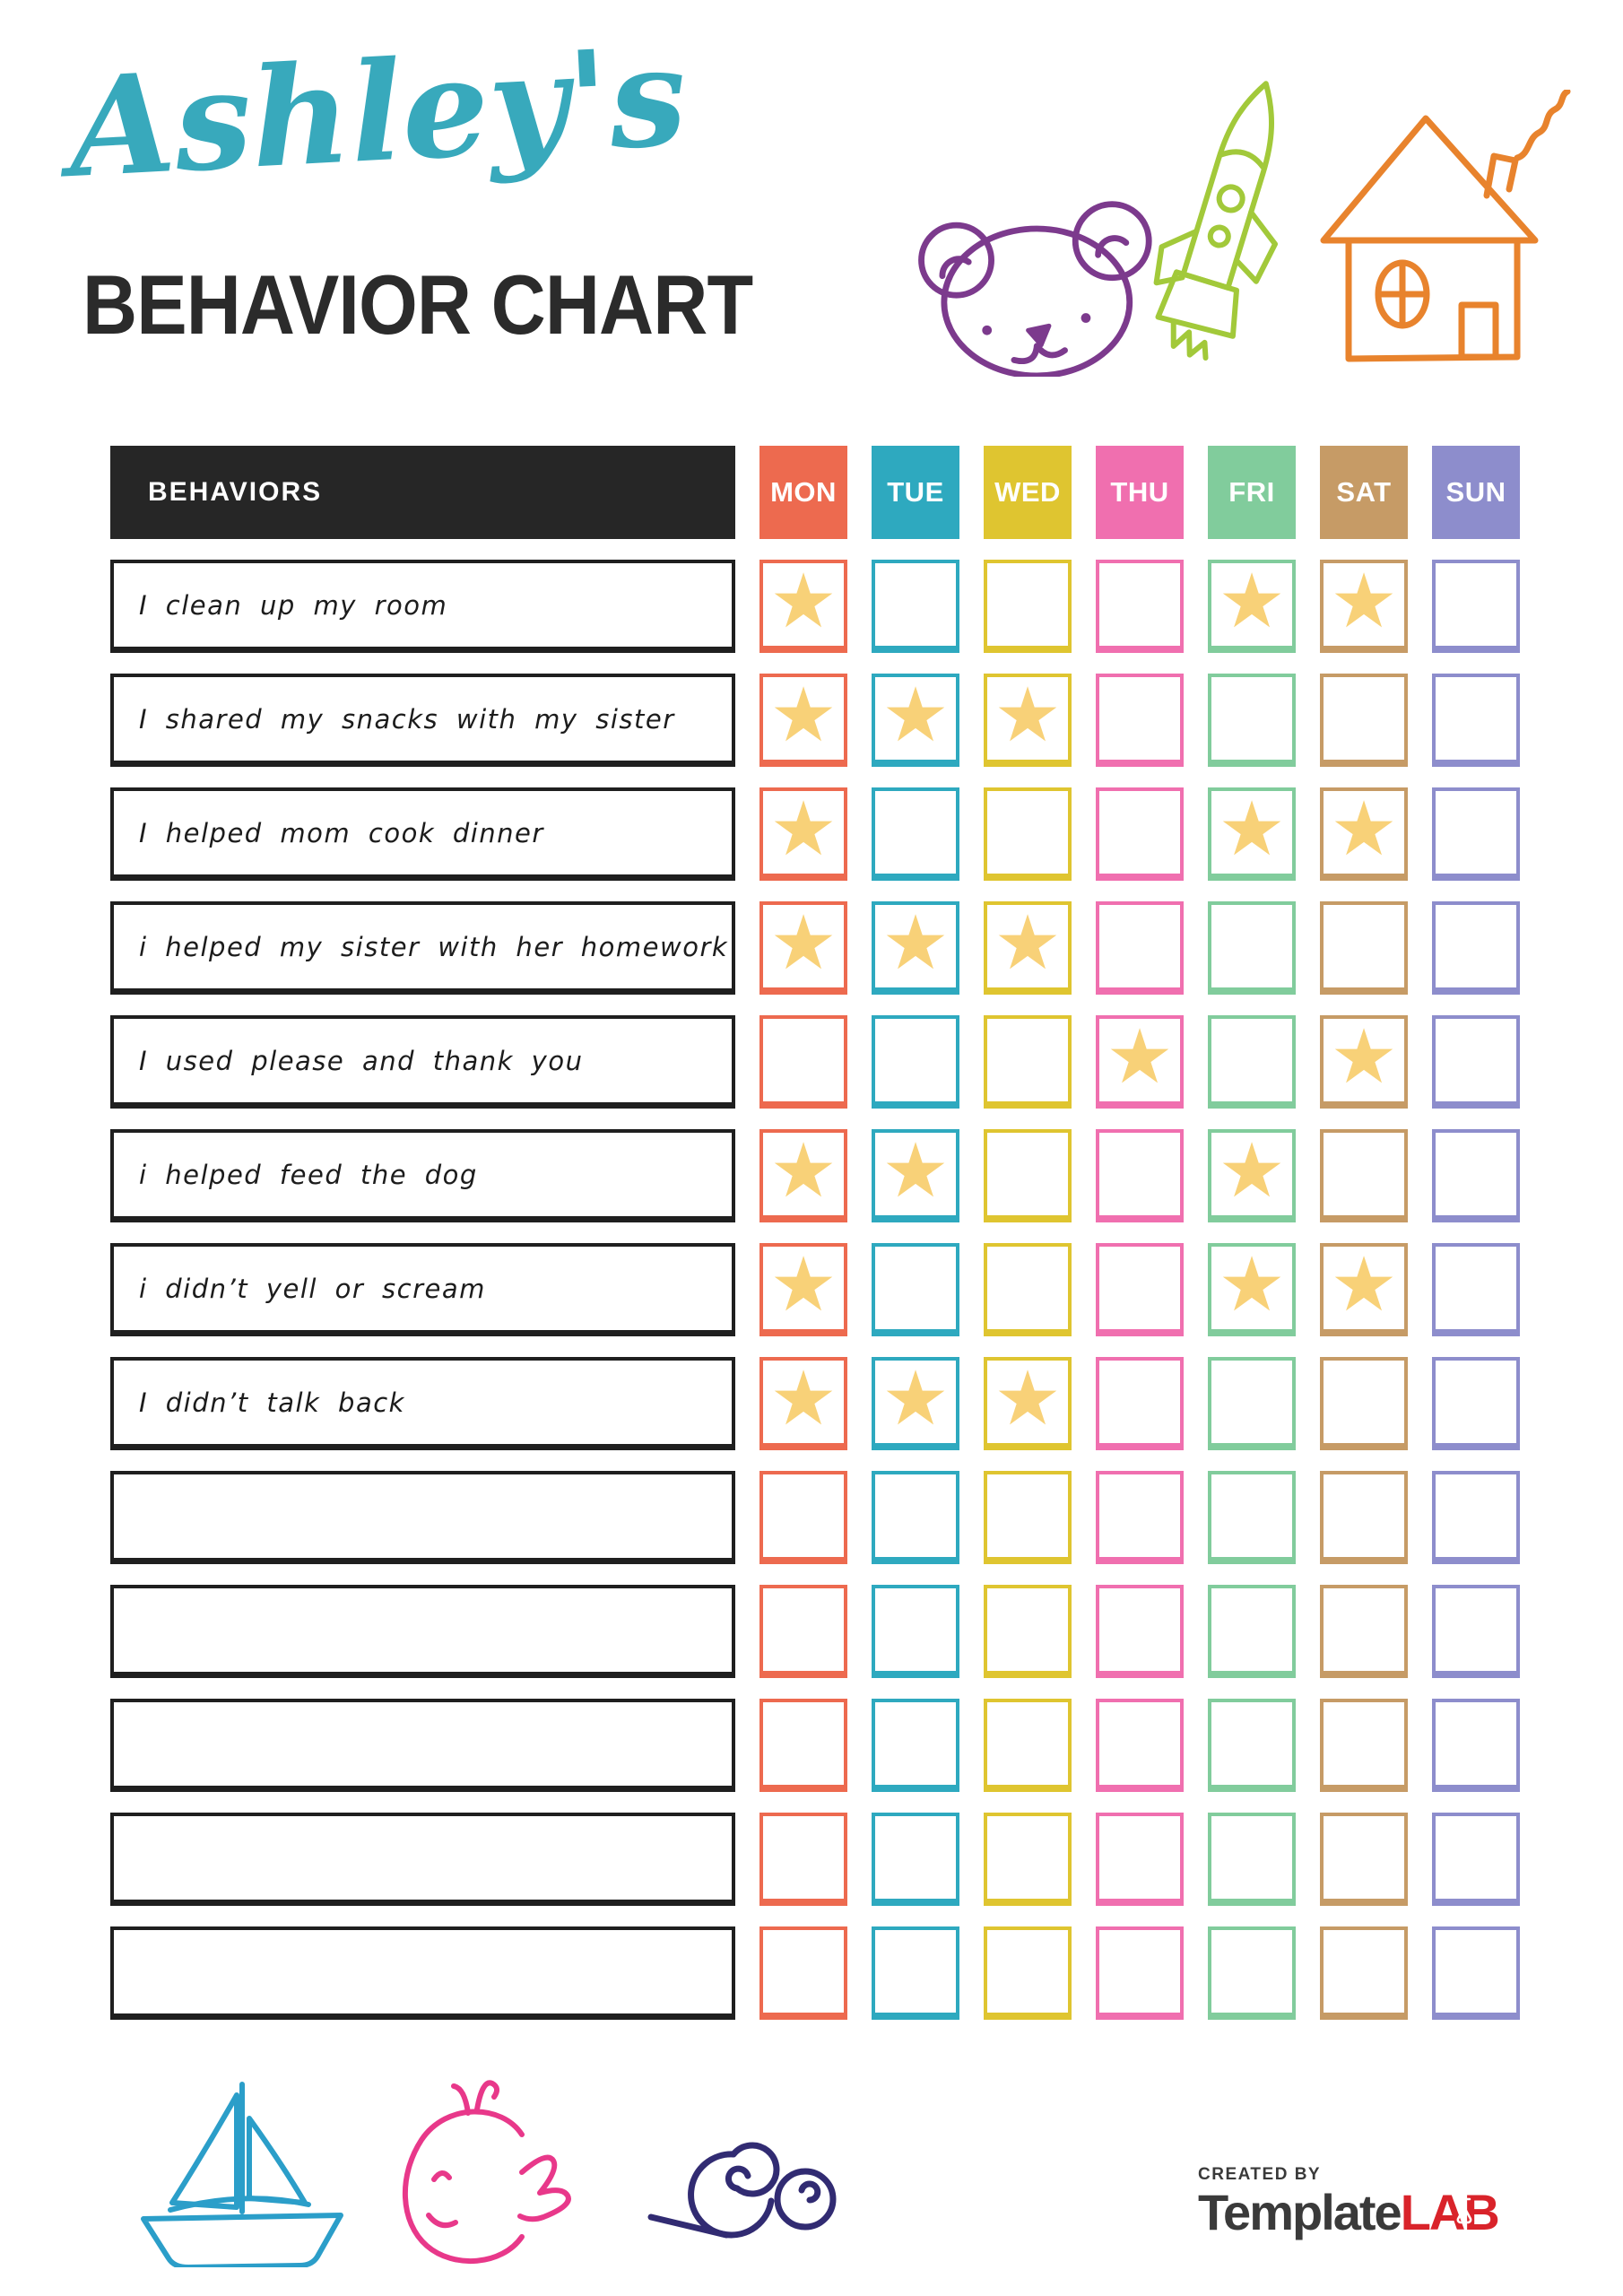 This screenshot has height=2296, width=1623. What do you see at coordinates (422, 606) in the screenshot?
I see `behavior-label-cell: I clean up my room` at bounding box center [422, 606].